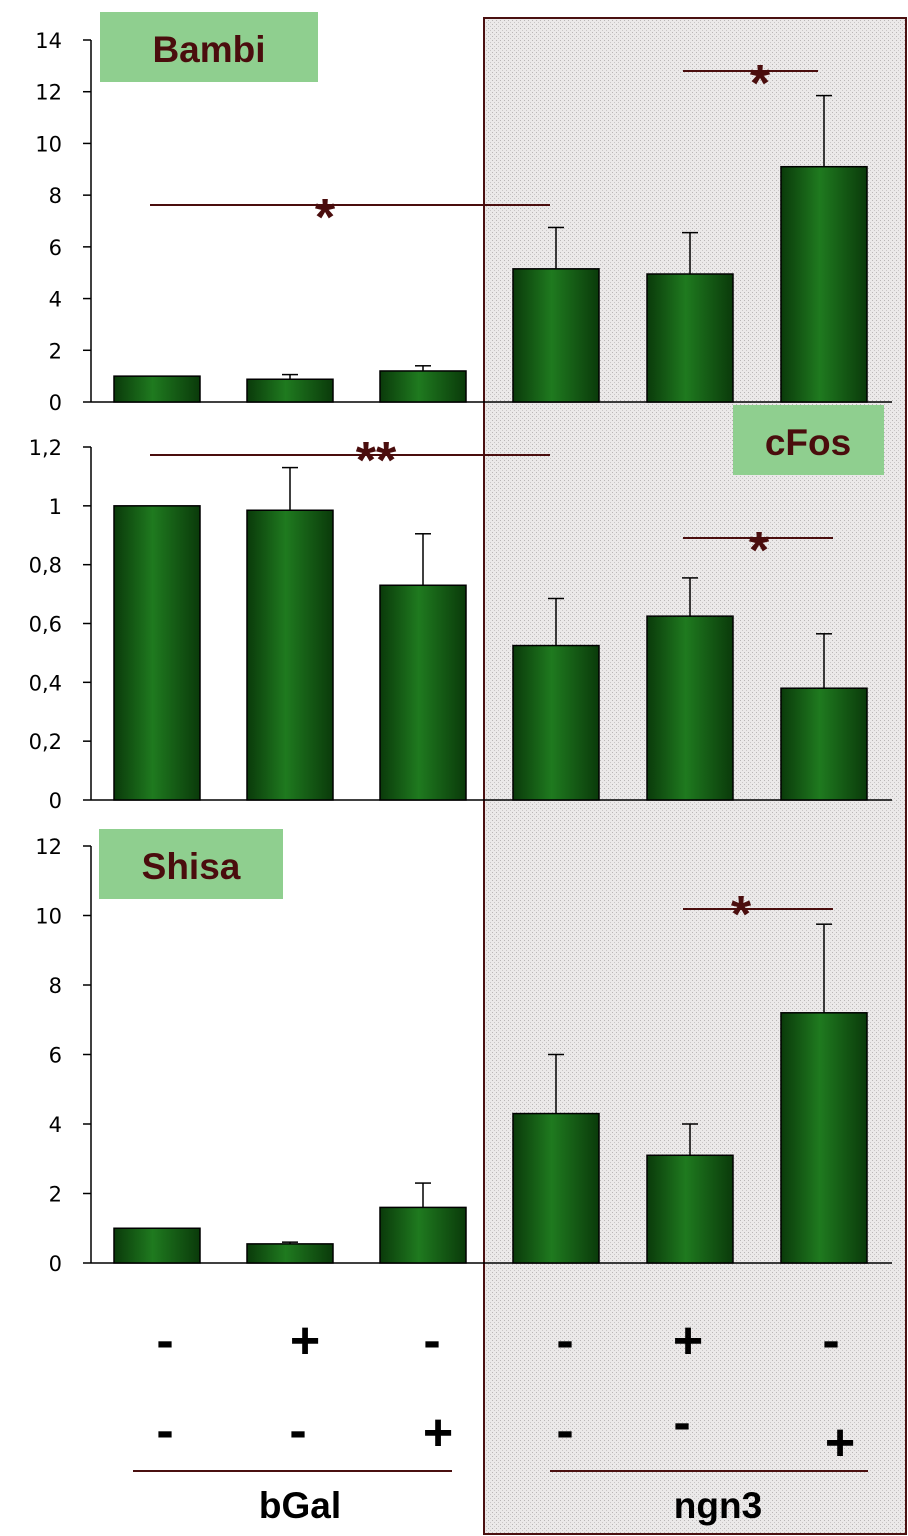 This screenshot has height=1536, width=908. What do you see at coordinates (718, 1505) in the screenshot?
I see `ngn3-group-label: ngn3` at bounding box center [718, 1505].